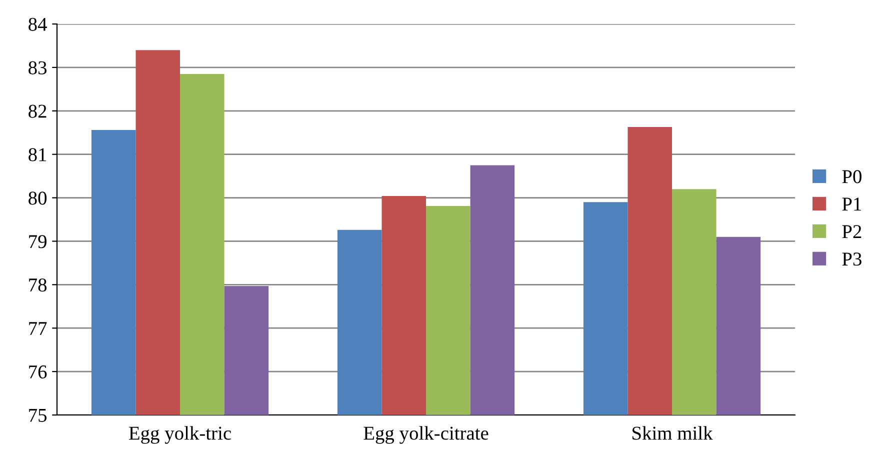  What do you see at coordinates (37, 24) in the screenshot?
I see `y-tick-label: 84` at bounding box center [37, 24].